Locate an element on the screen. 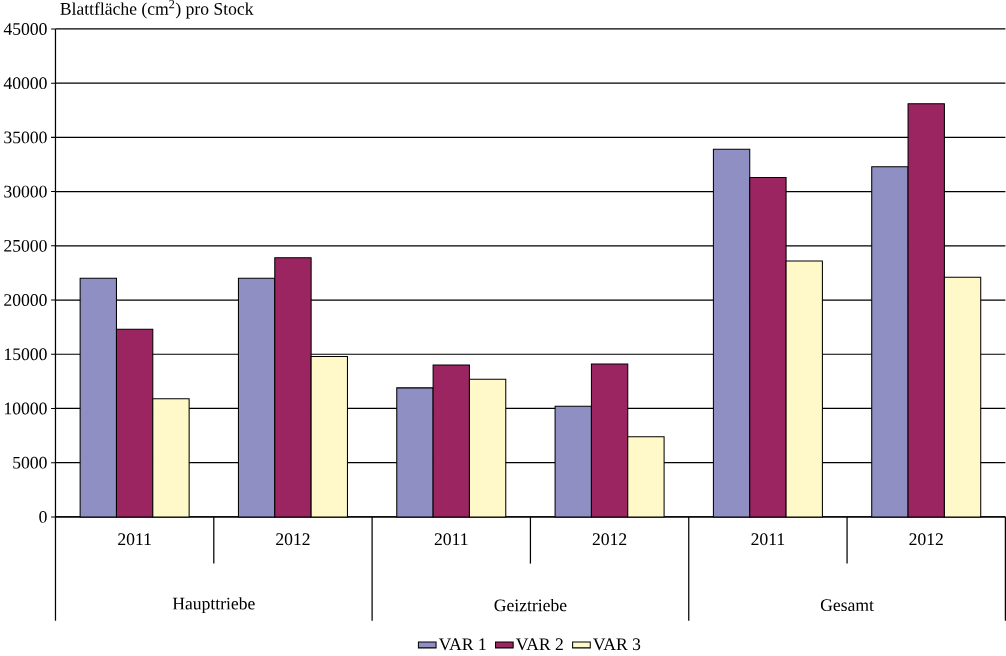 The height and width of the screenshot is (656, 1006). y-tick-label: 25000 is located at coordinates (25, 246).